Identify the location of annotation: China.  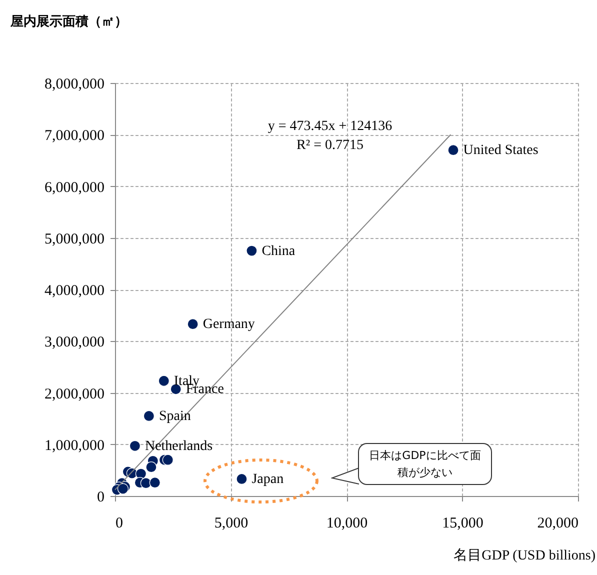
(279, 251).